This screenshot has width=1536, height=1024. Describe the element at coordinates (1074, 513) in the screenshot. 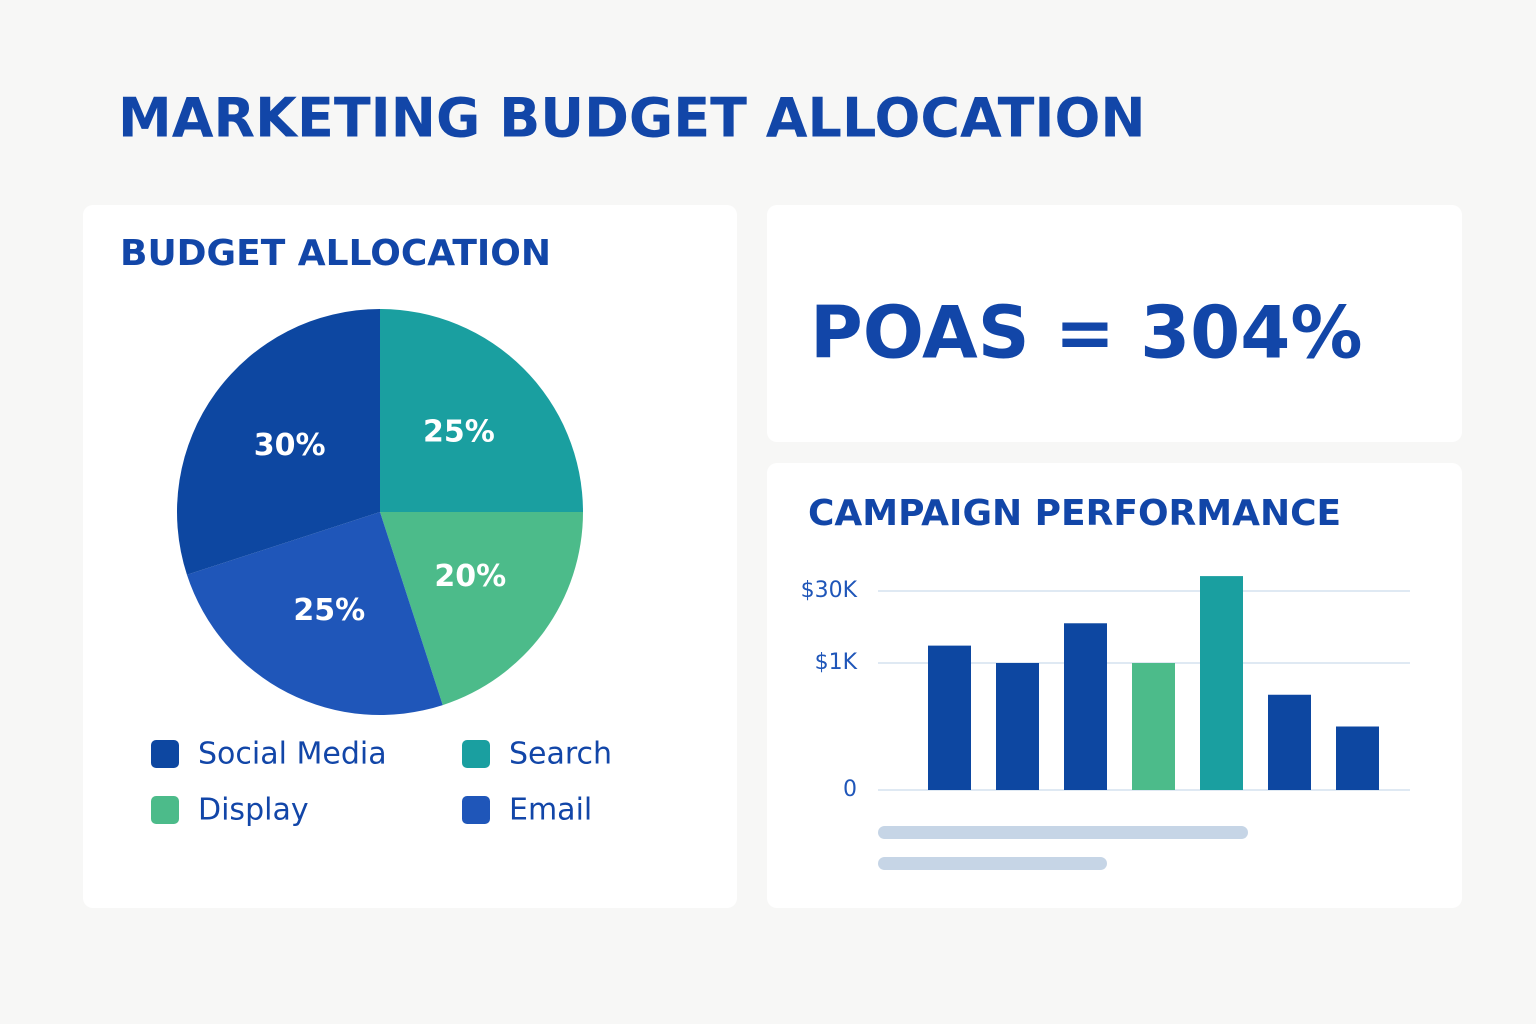

I see `card-title: CAMPAIGN PERFORMANCE` at that location.